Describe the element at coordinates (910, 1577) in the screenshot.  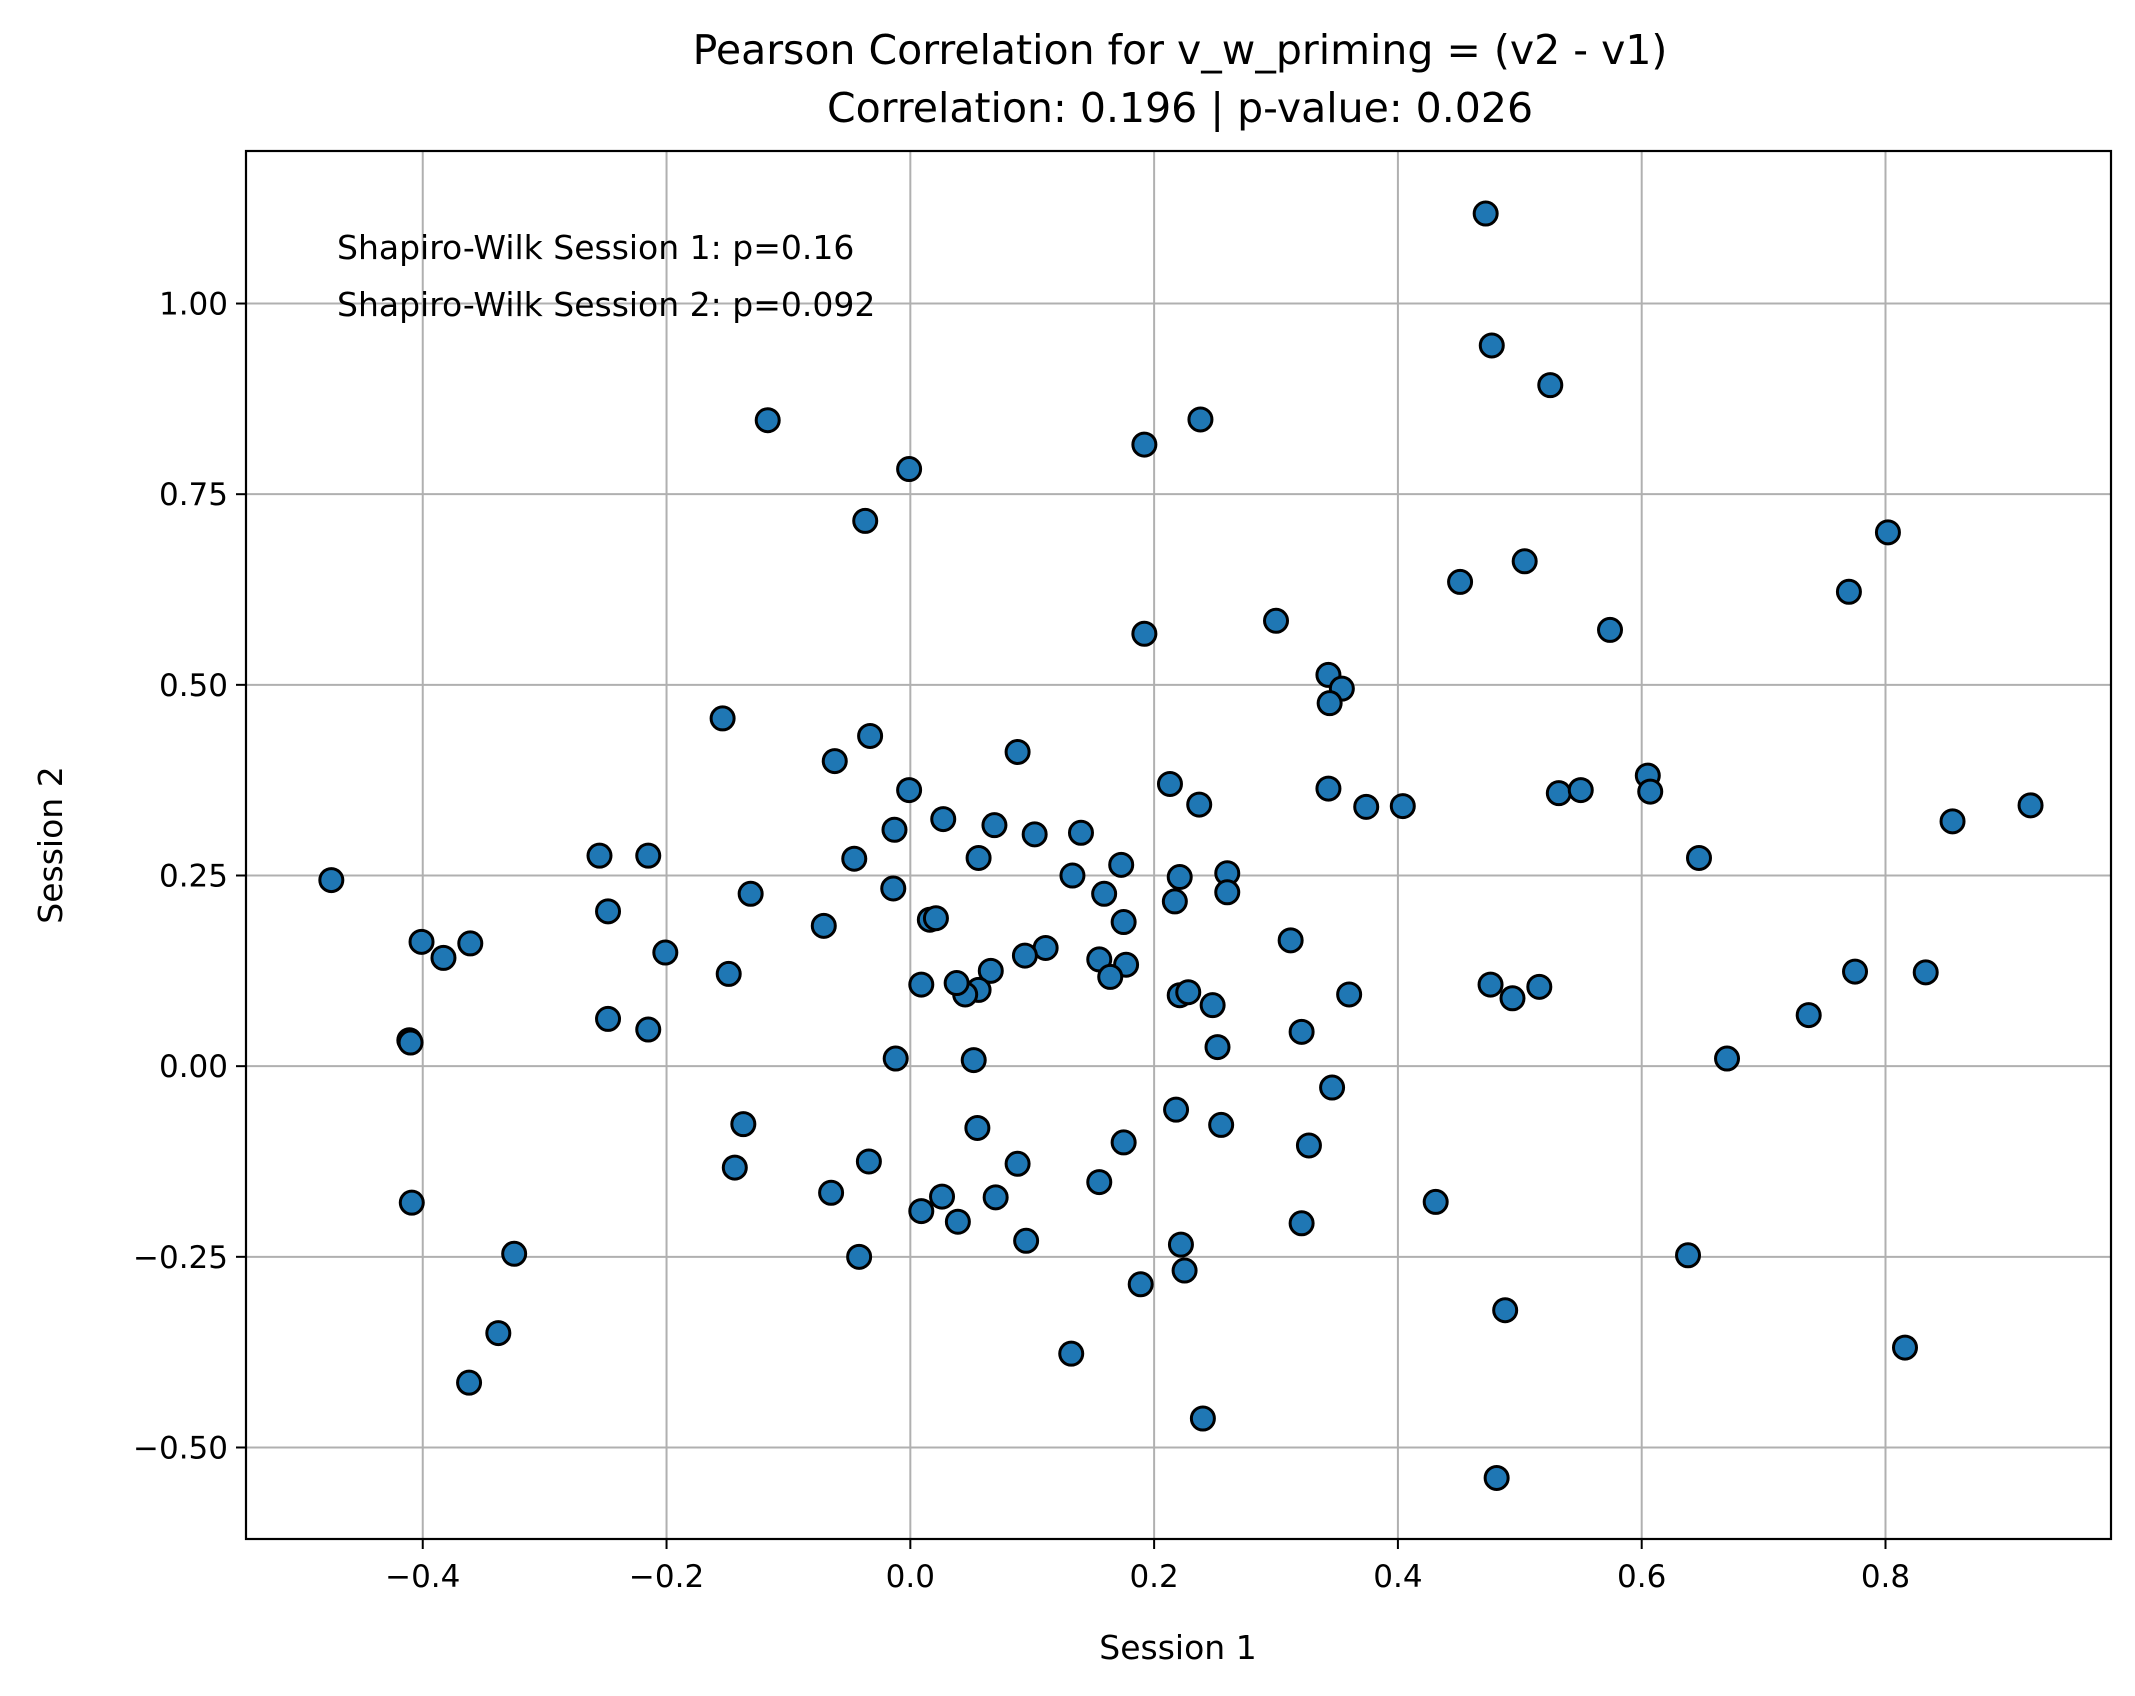
I see `x-tick-label: 0.0` at that location.